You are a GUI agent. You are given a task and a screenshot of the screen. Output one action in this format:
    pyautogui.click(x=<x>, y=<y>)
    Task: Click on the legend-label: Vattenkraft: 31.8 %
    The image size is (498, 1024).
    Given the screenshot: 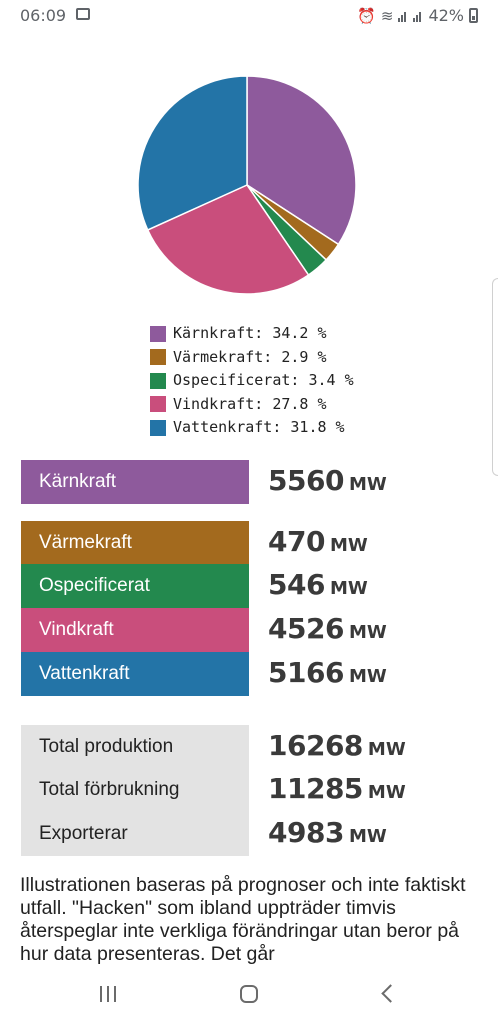 What is the action you would take?
    pyautogui.click(x=259, y=427)
    